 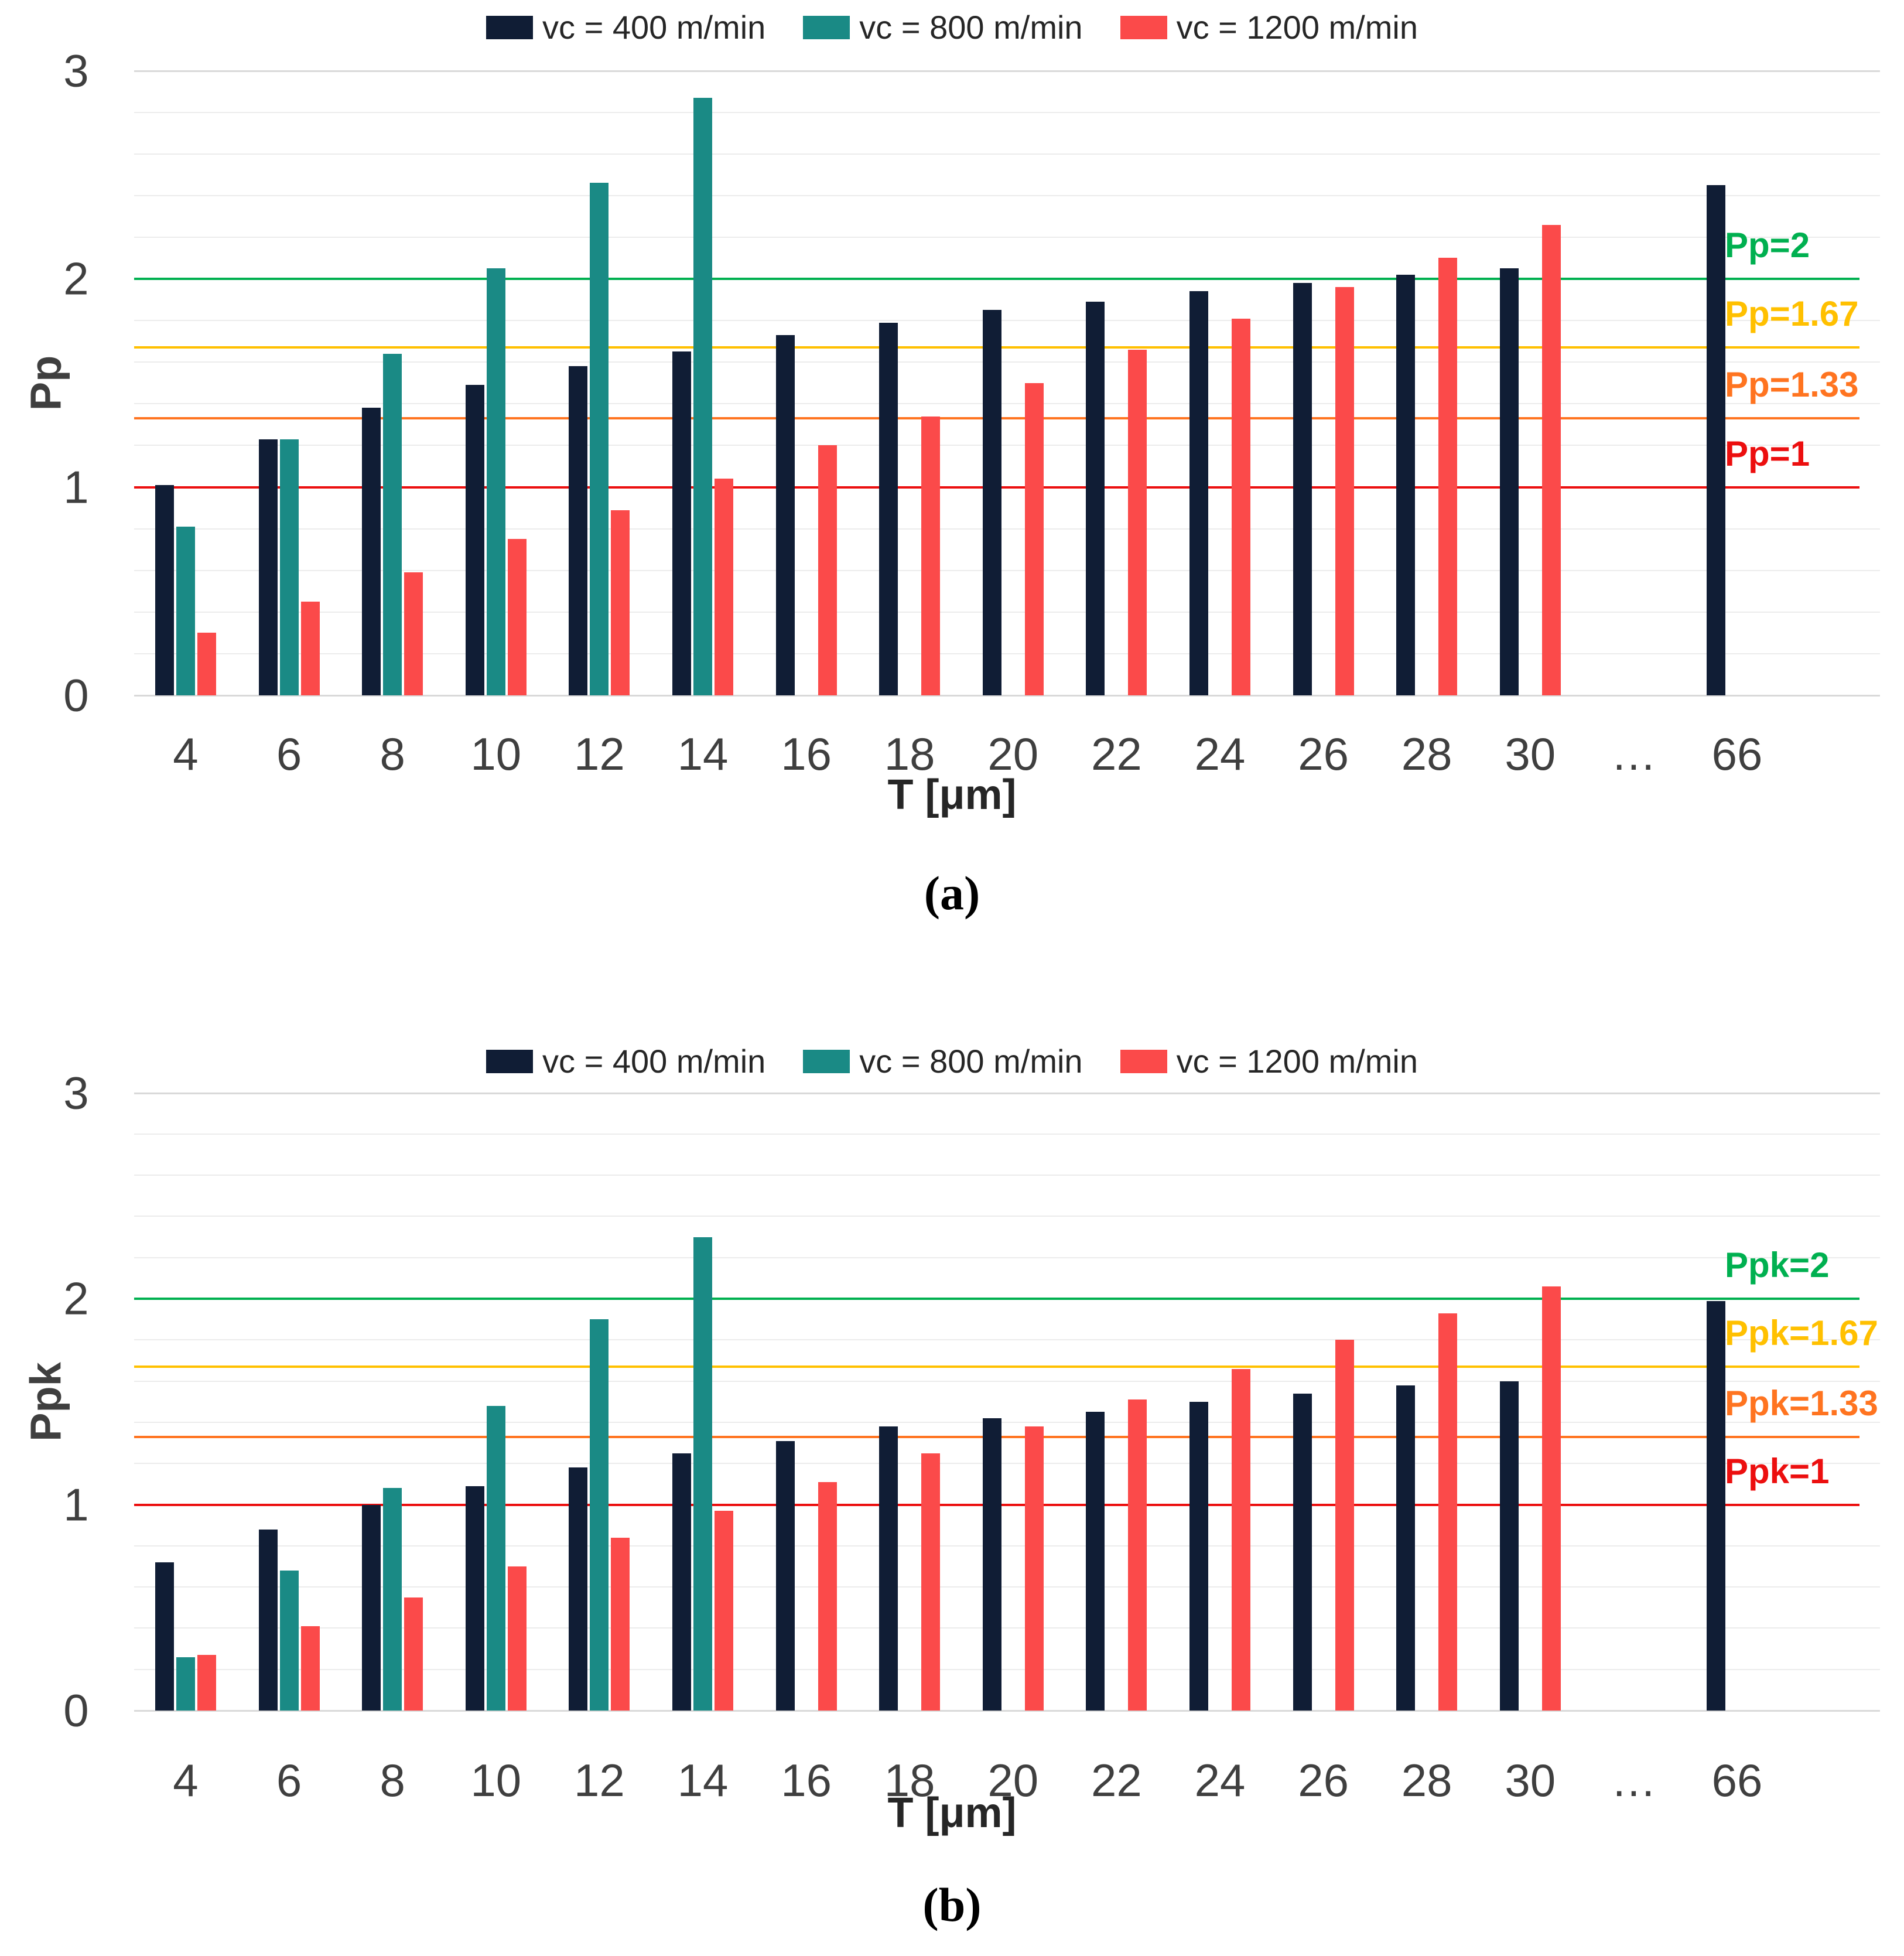 I want to click on x-tick-label: 66, so click(x=1737, y=754).